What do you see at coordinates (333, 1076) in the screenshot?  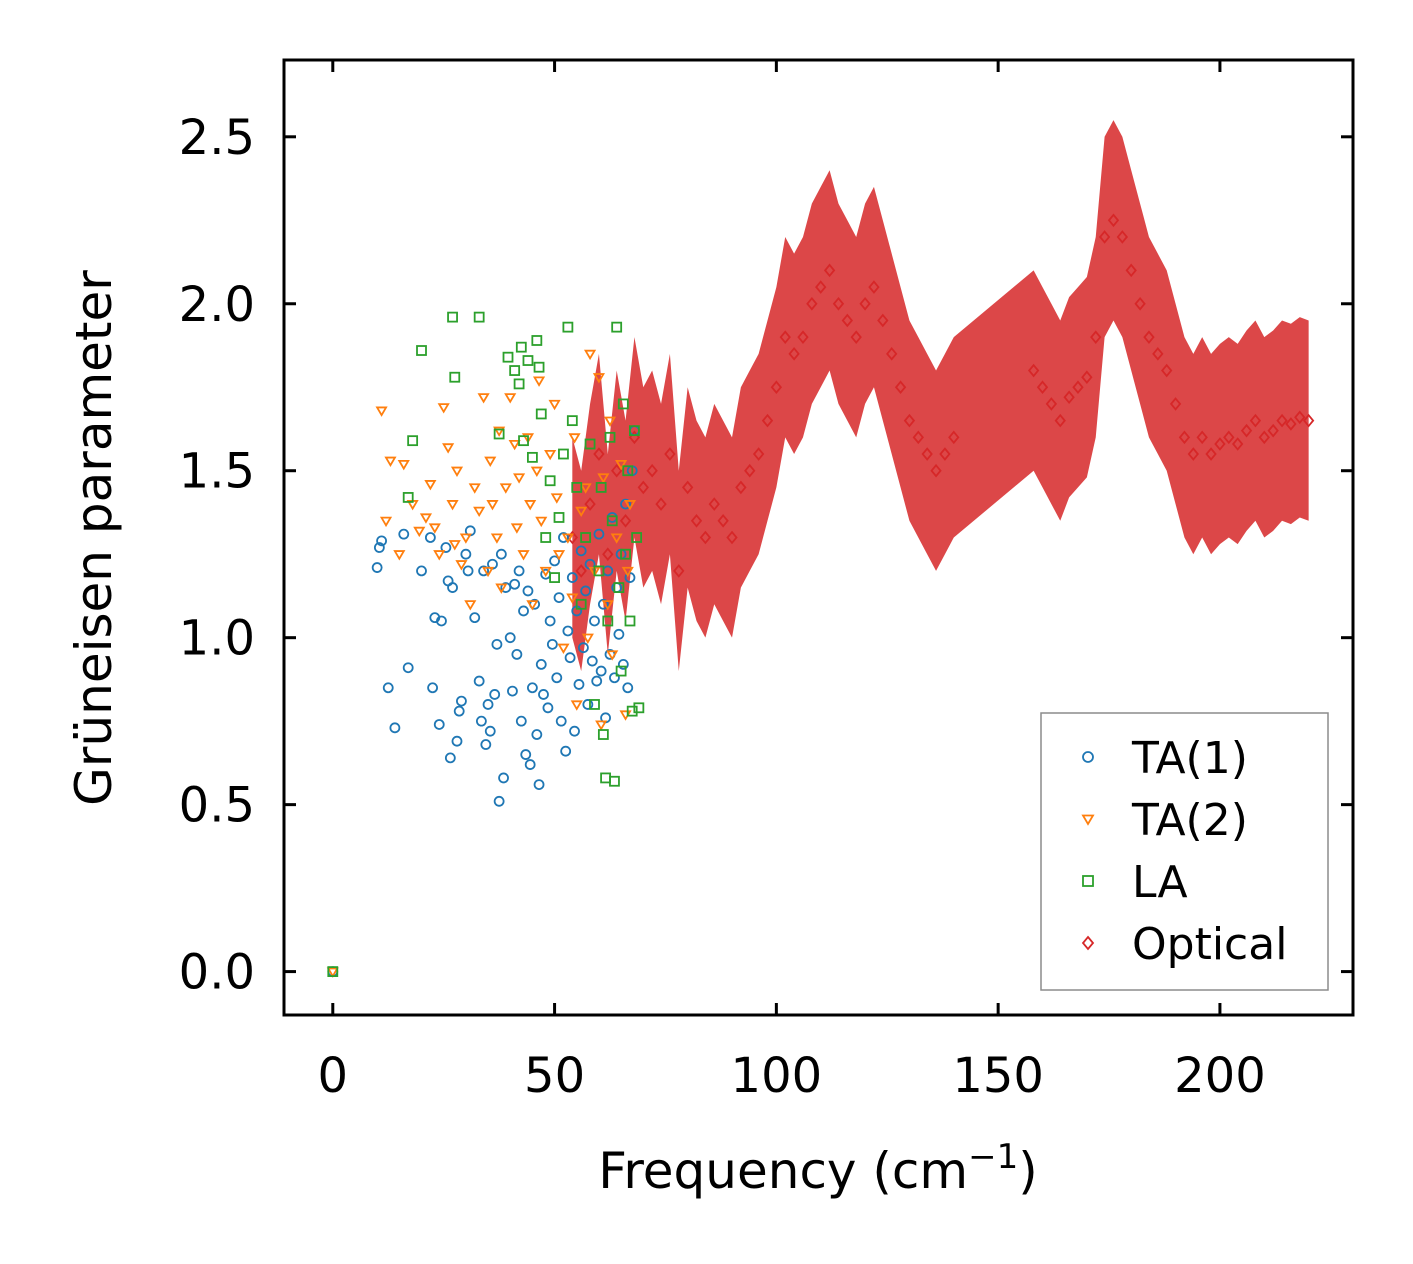 I see `x-tick-label: 0` at bounding box center [333, 1076].